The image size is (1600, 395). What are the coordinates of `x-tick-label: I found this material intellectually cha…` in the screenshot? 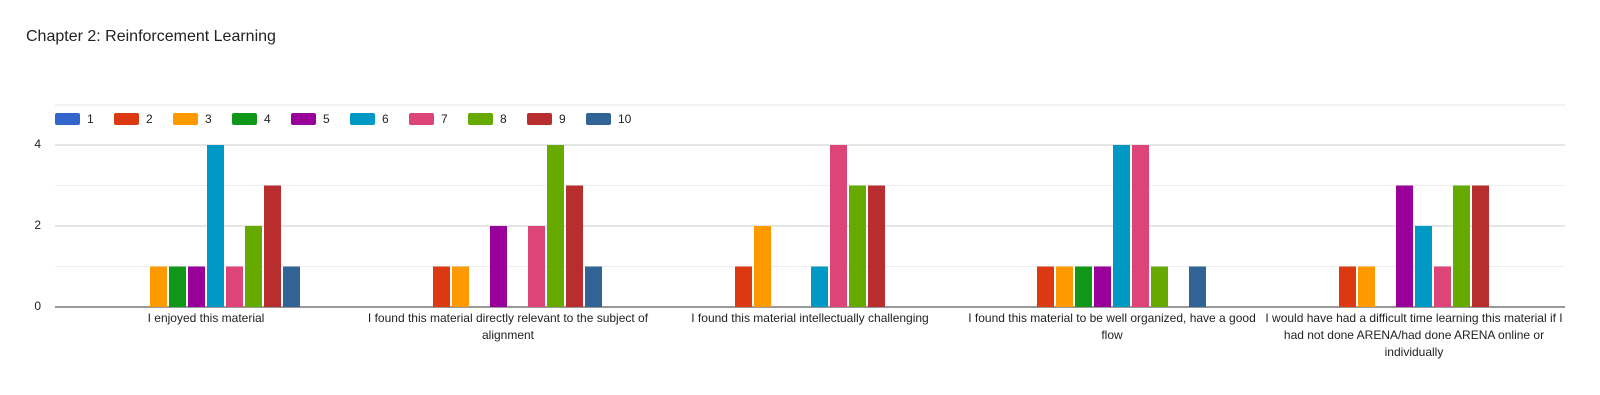 It's located at (810, 318).